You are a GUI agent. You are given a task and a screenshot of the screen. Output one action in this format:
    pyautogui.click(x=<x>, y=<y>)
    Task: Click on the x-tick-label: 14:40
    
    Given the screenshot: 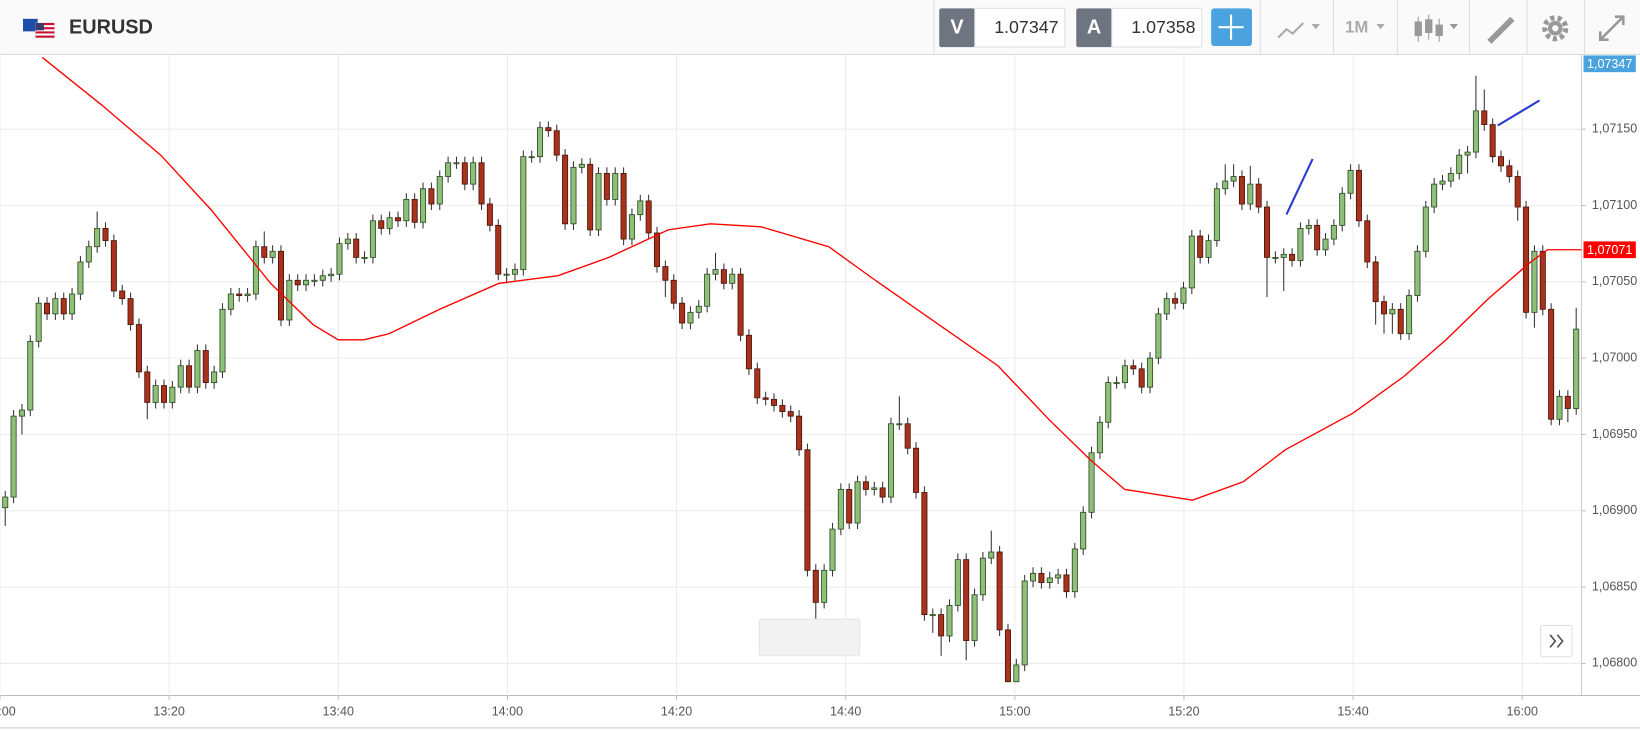 What is the action you would take?
    pyautogui.click(x=845, y=712)
    